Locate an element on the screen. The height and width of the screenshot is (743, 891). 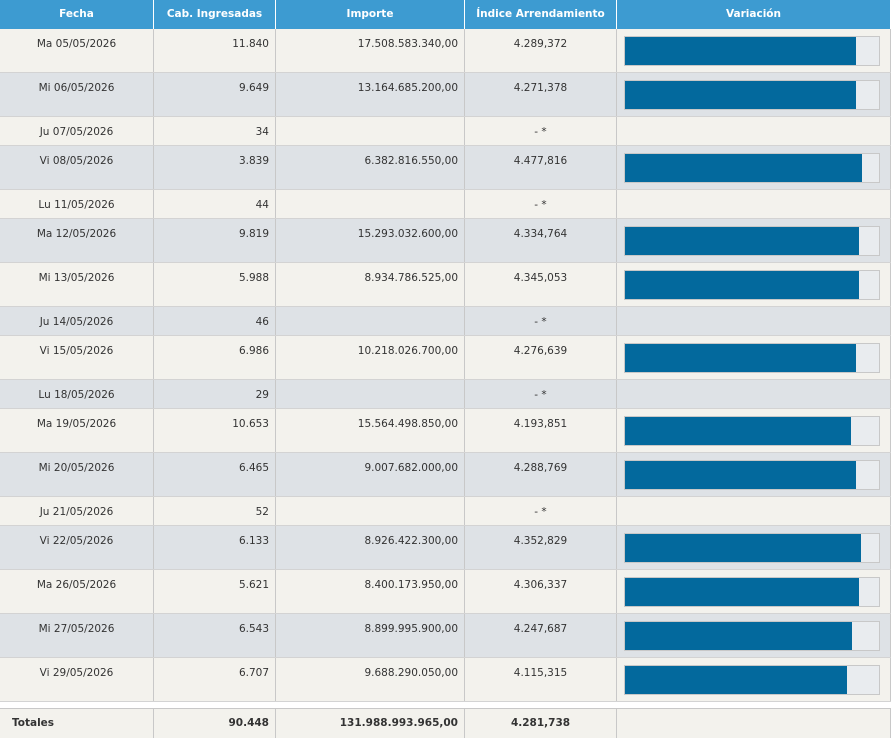
column-header-fecha: Fecha is located at coordinates (77, 14).